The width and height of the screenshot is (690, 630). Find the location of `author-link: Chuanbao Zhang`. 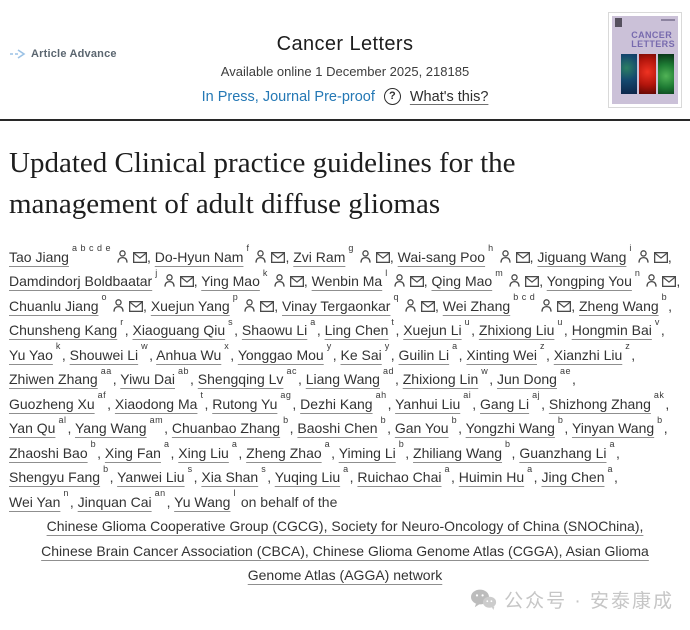

author-link: Chuanbao Zhang is located at coordinates (226, 428).